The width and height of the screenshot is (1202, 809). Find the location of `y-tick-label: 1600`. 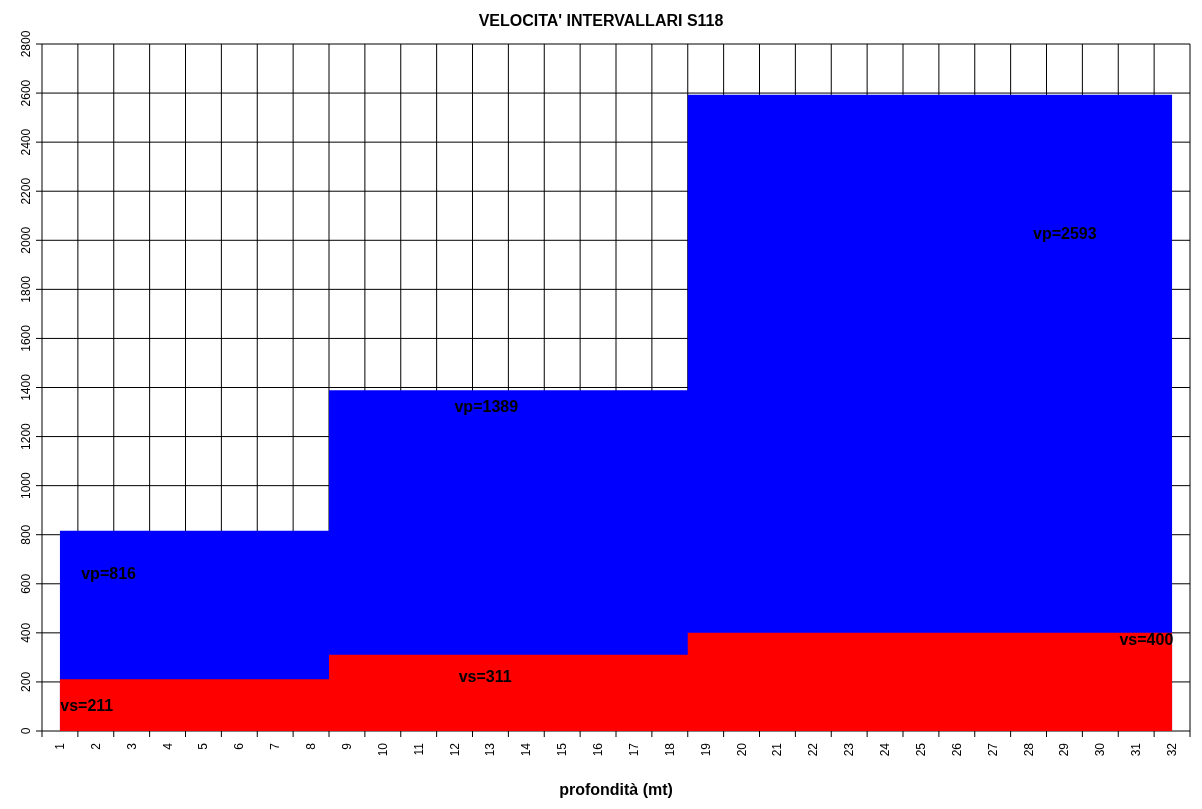

y-tick-label: 1600 is located at coordinates (26, 338).